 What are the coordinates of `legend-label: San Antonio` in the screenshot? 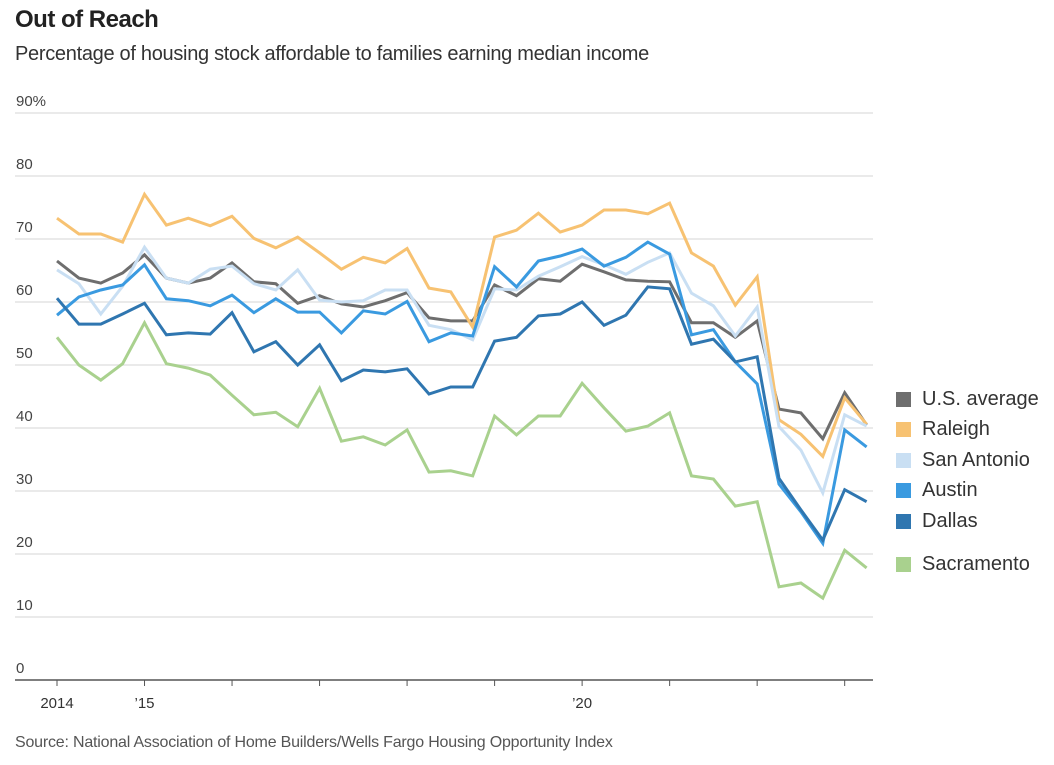 It's located at (976, 459).